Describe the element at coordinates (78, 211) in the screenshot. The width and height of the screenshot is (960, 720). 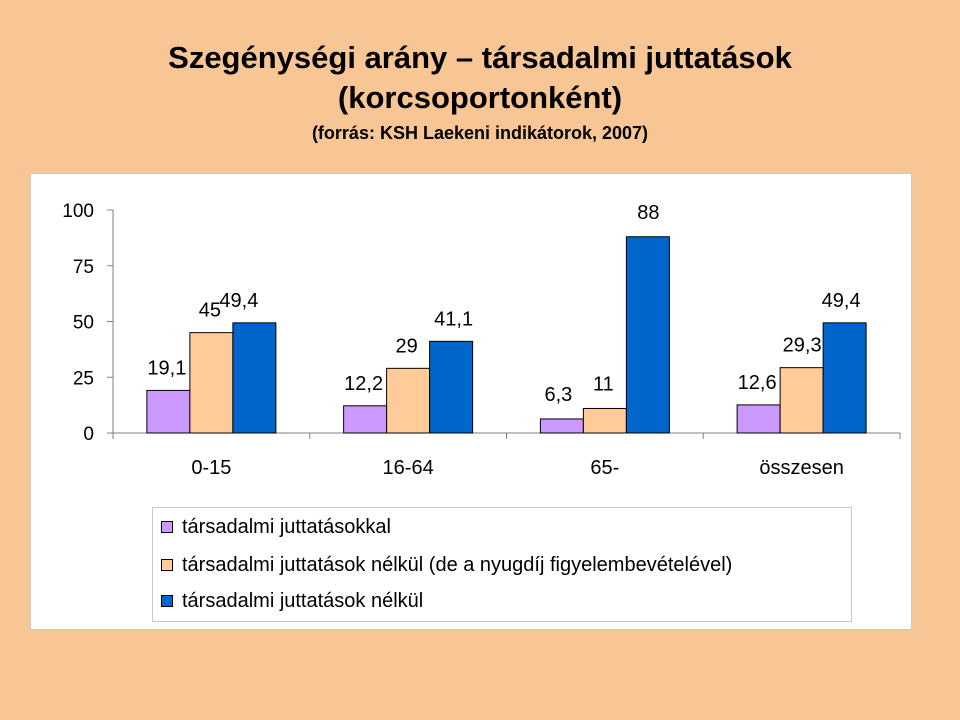
I see `y-tick-label: 100` at that location.